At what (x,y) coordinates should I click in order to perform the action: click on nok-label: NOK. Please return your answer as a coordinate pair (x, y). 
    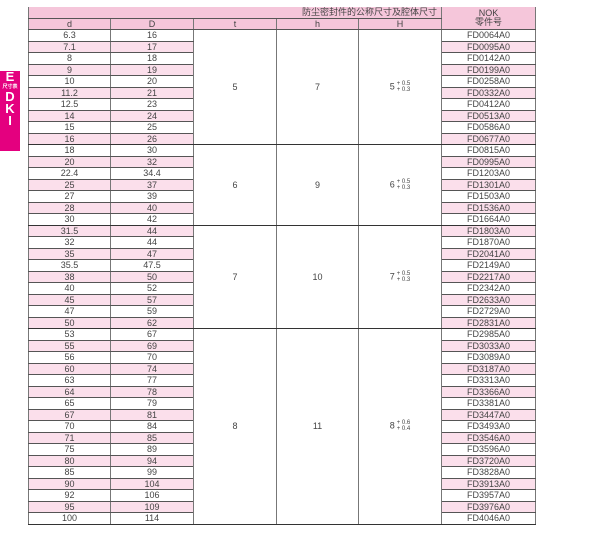
    Looking at the image, I should click on (488, 13).